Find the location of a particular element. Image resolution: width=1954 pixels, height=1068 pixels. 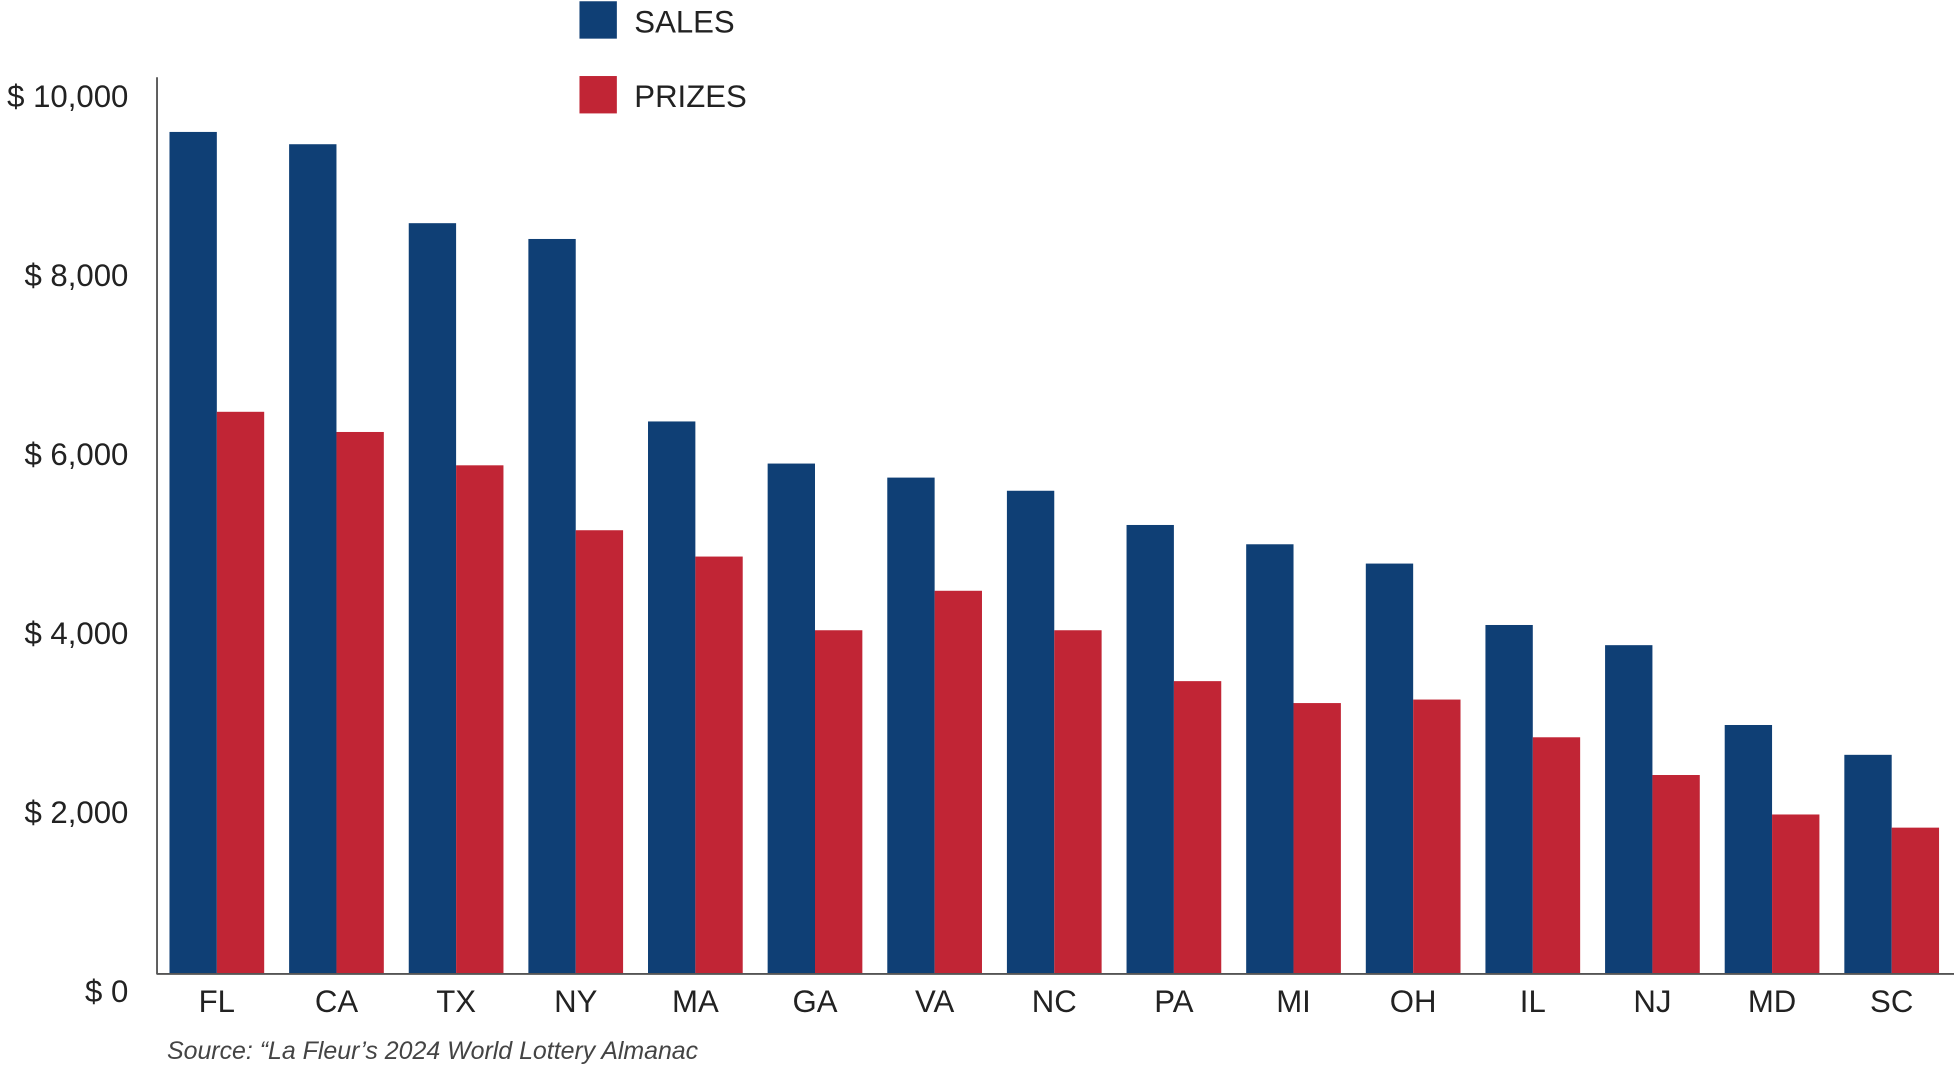

bar-prizes-va is located at coordinates (958, 782).